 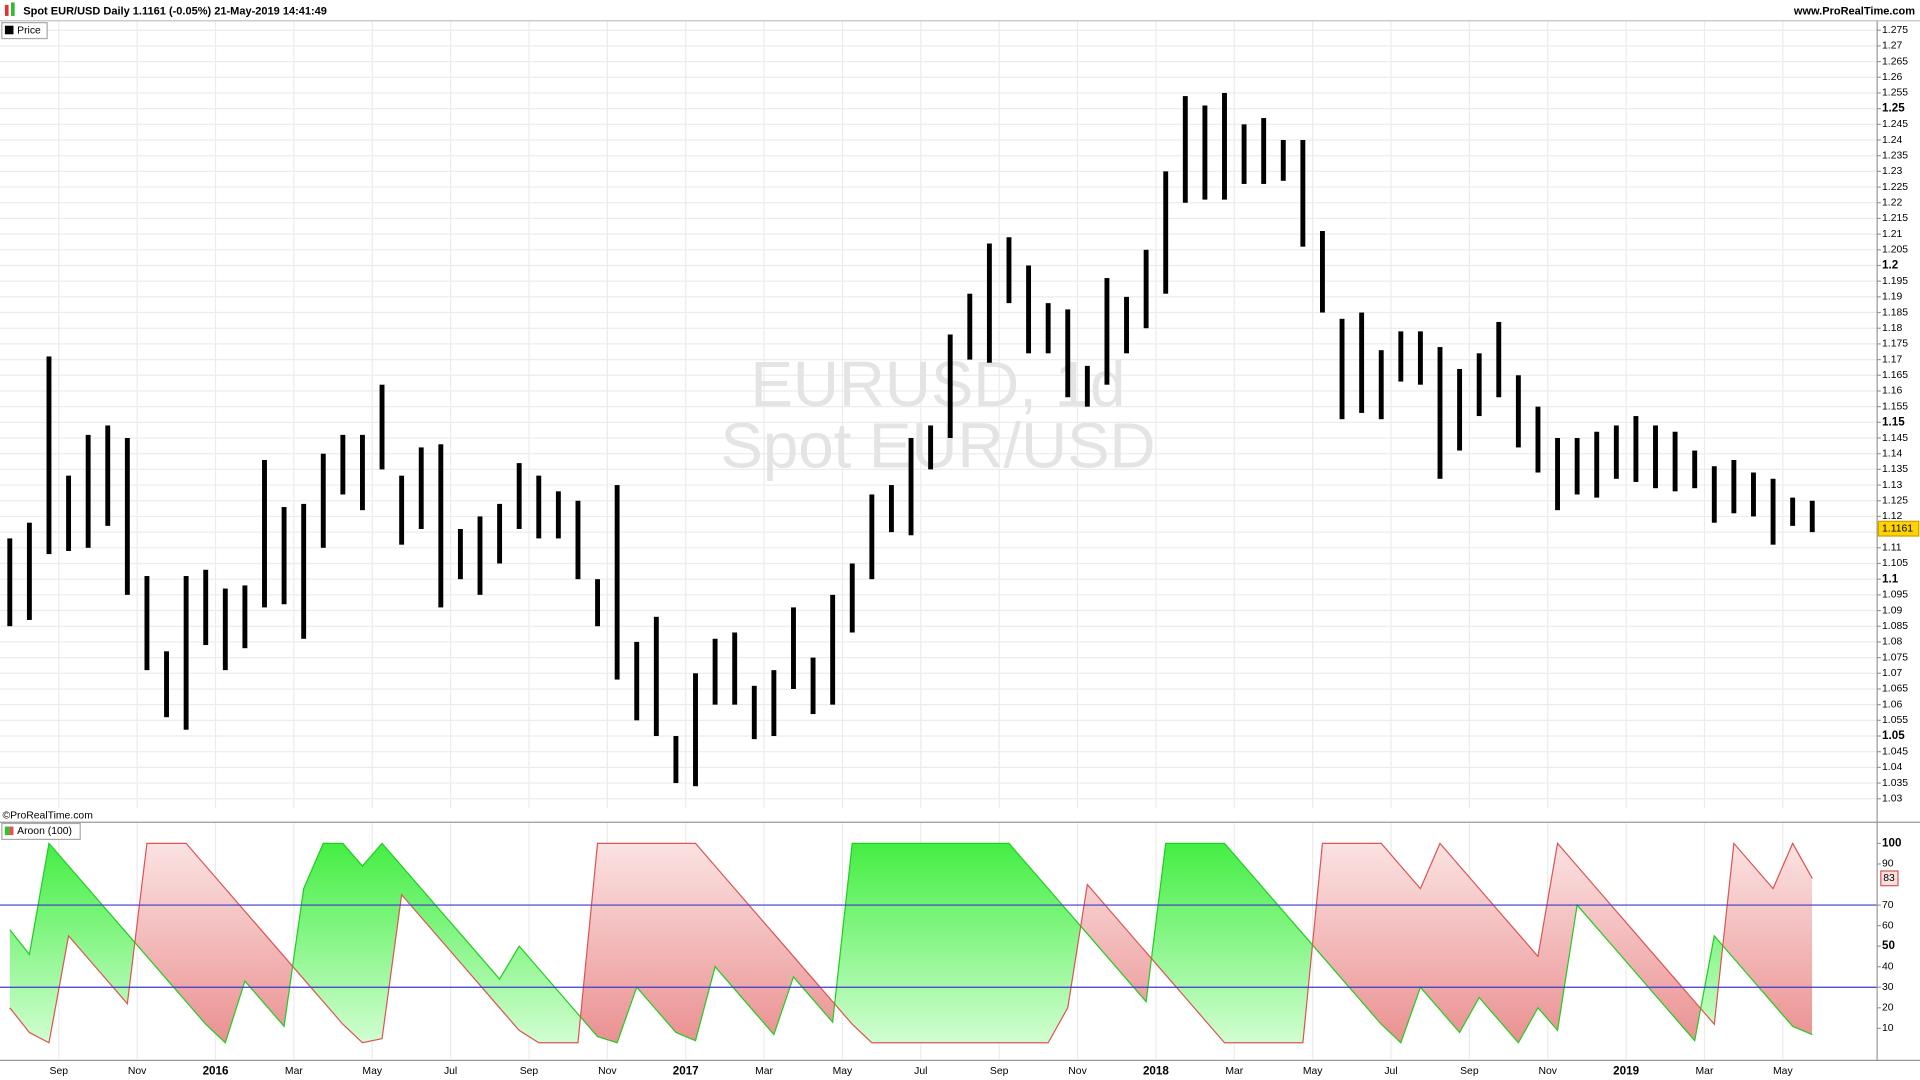 I want to click on y-tick-label: 1.05, so click(x=1893, y=735).